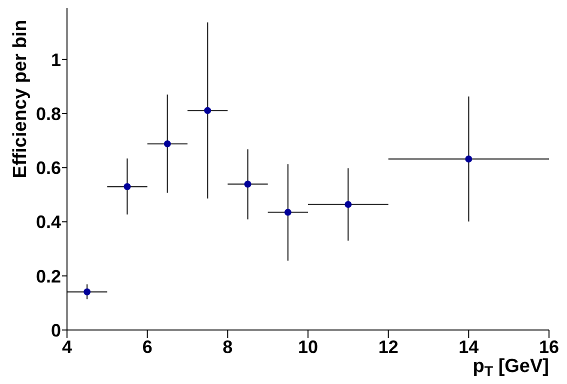  Describe the element at coordinates (468, 346) in the screenshot. I see `x-tick-label: 14` at that location.